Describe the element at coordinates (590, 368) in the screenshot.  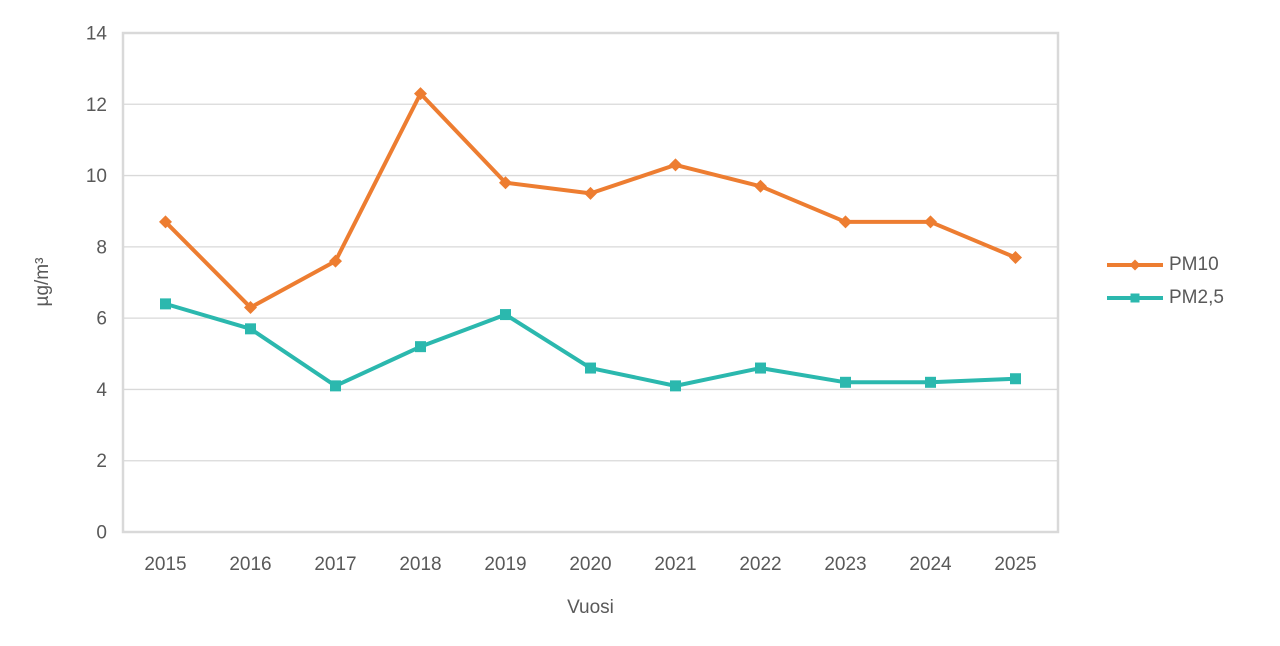
I see `marker-pm25-2020` at that location.